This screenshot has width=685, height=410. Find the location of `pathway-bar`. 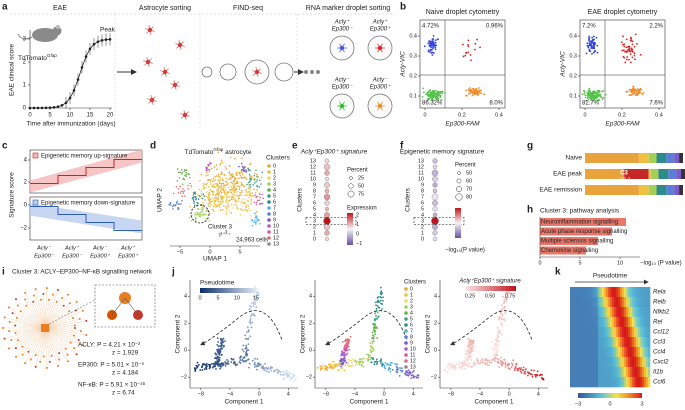

pathway-bar is located at coordinates (583, 222).